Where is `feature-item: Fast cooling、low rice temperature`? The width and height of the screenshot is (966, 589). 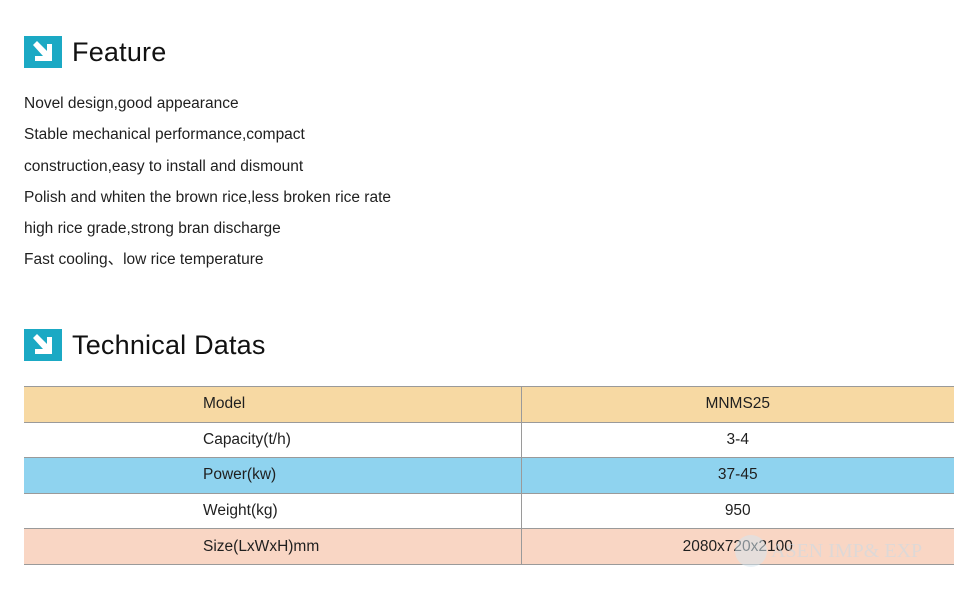 feature-item: Fast cooling、low rice temperature is located at coordinates (144, 260).